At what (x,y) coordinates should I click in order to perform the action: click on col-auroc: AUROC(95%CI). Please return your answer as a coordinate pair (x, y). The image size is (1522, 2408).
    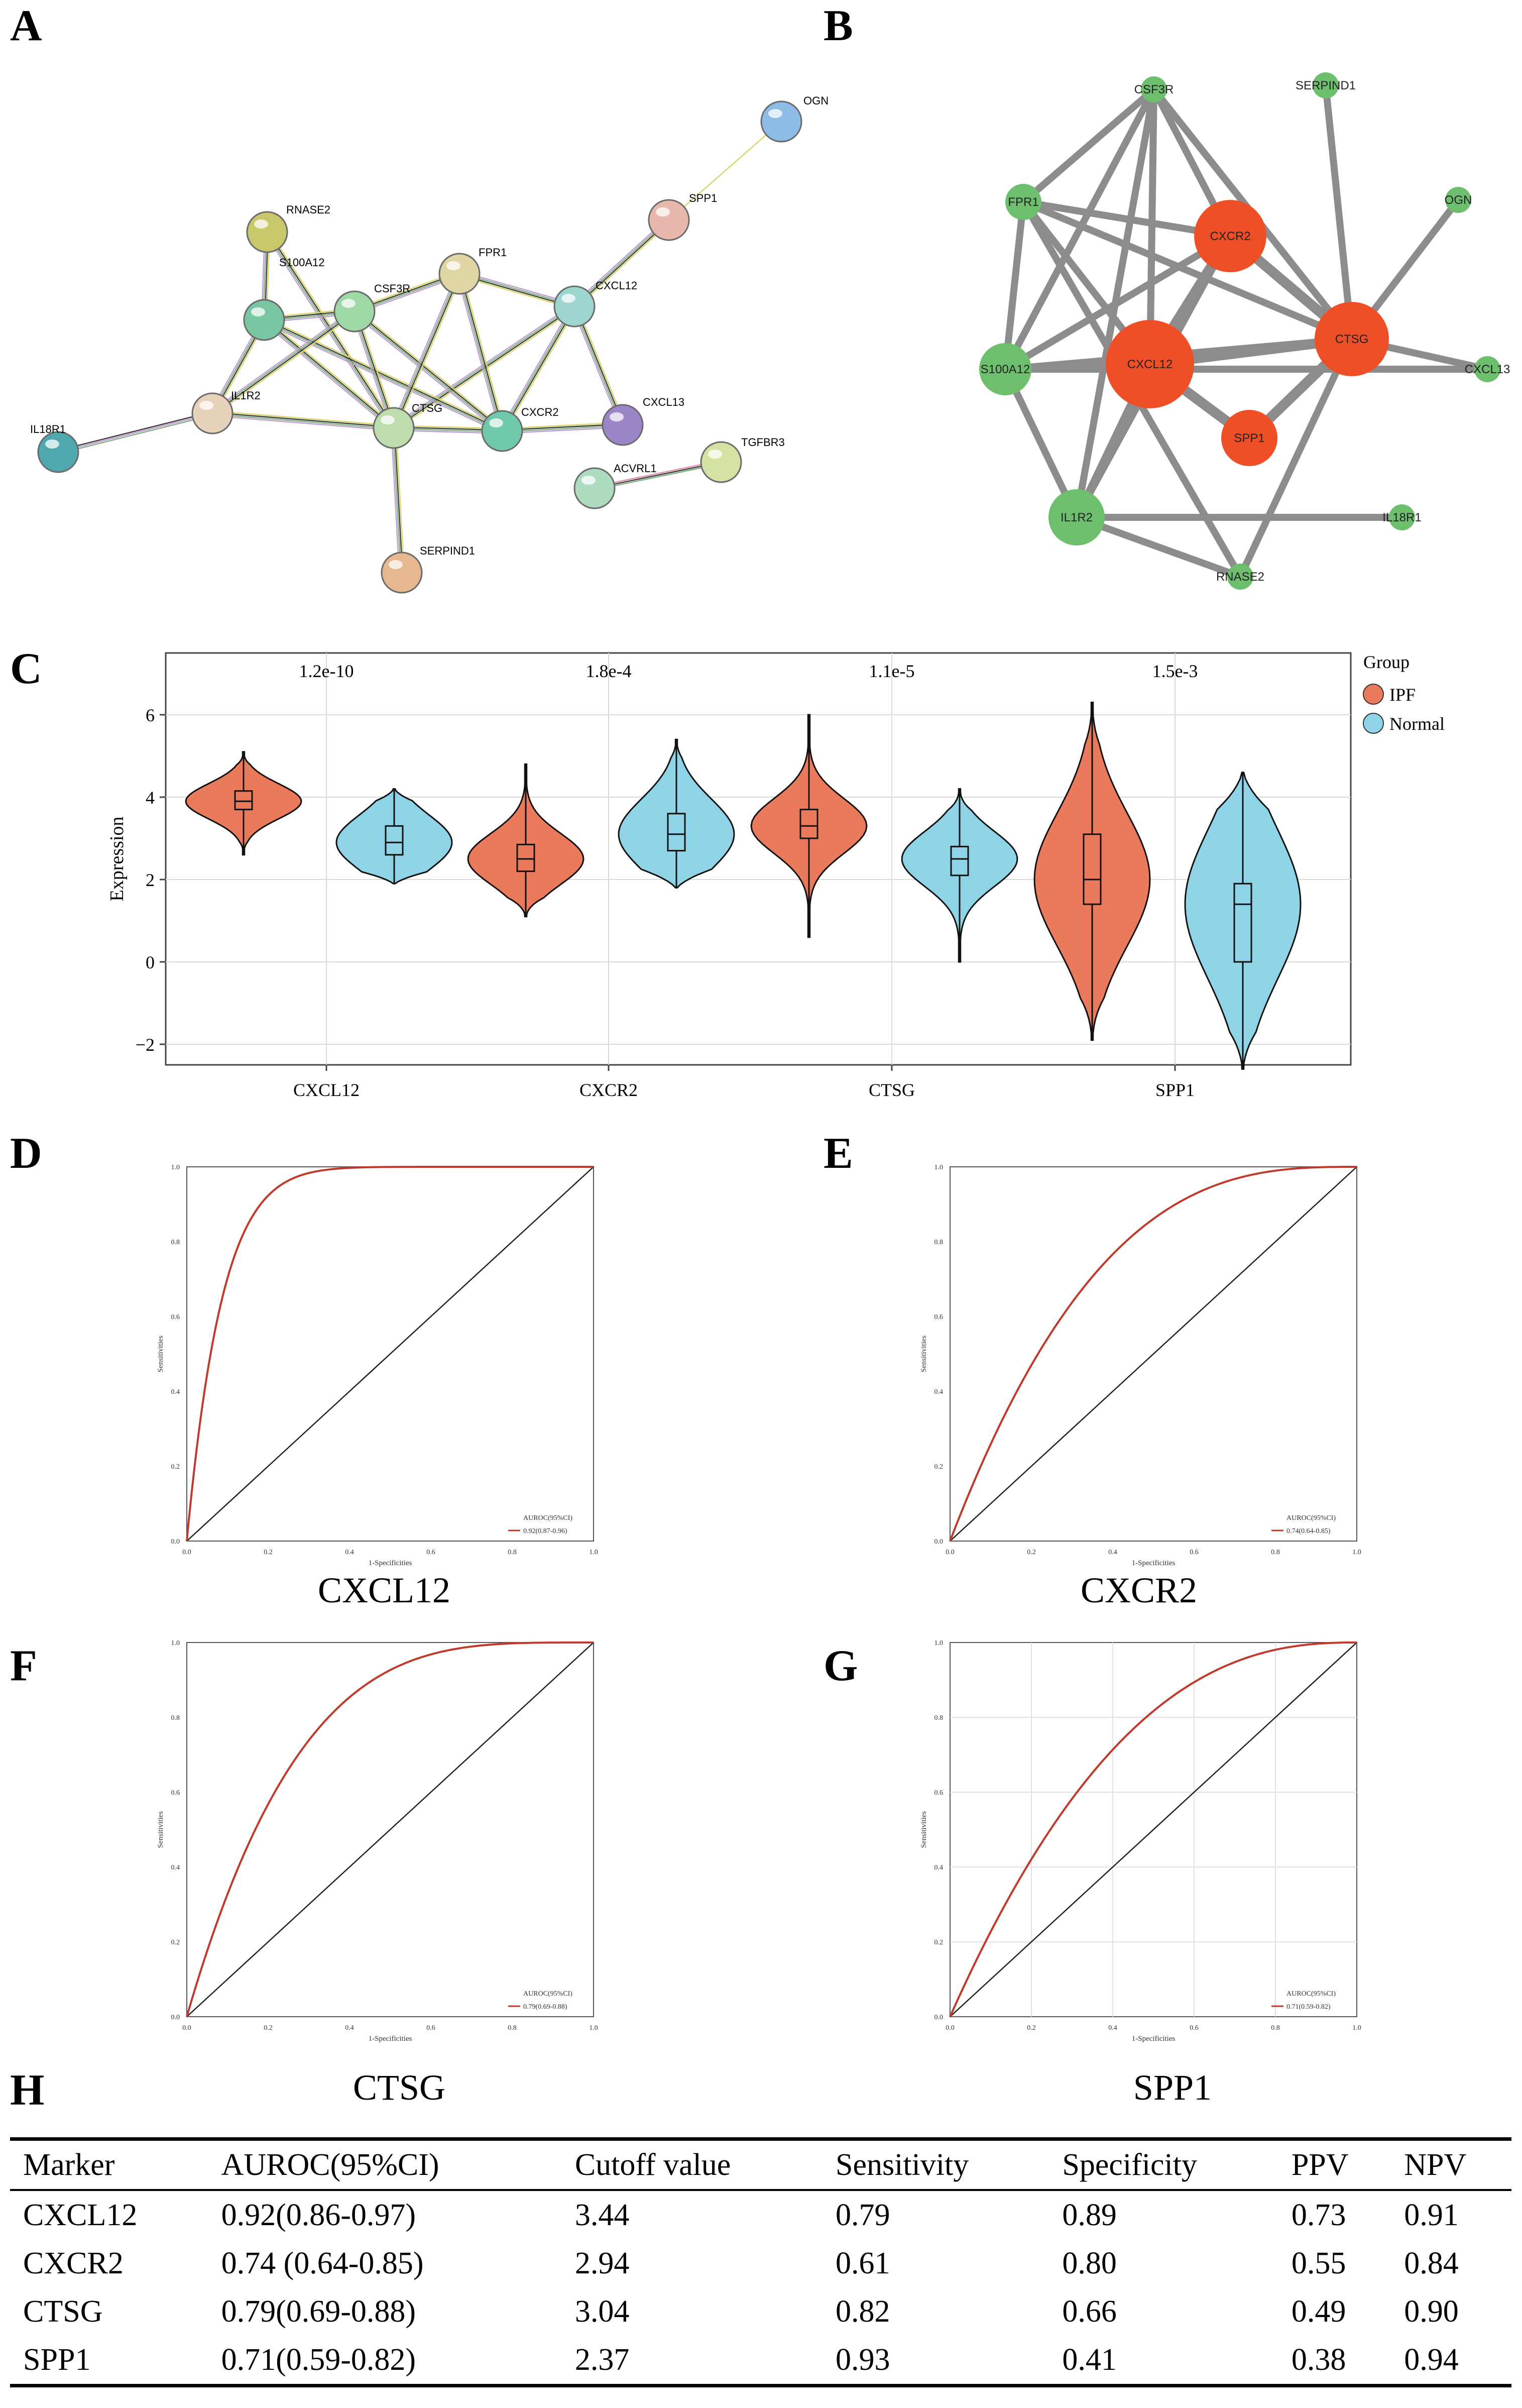
    Looking at the image, I should click on (330, 2165).